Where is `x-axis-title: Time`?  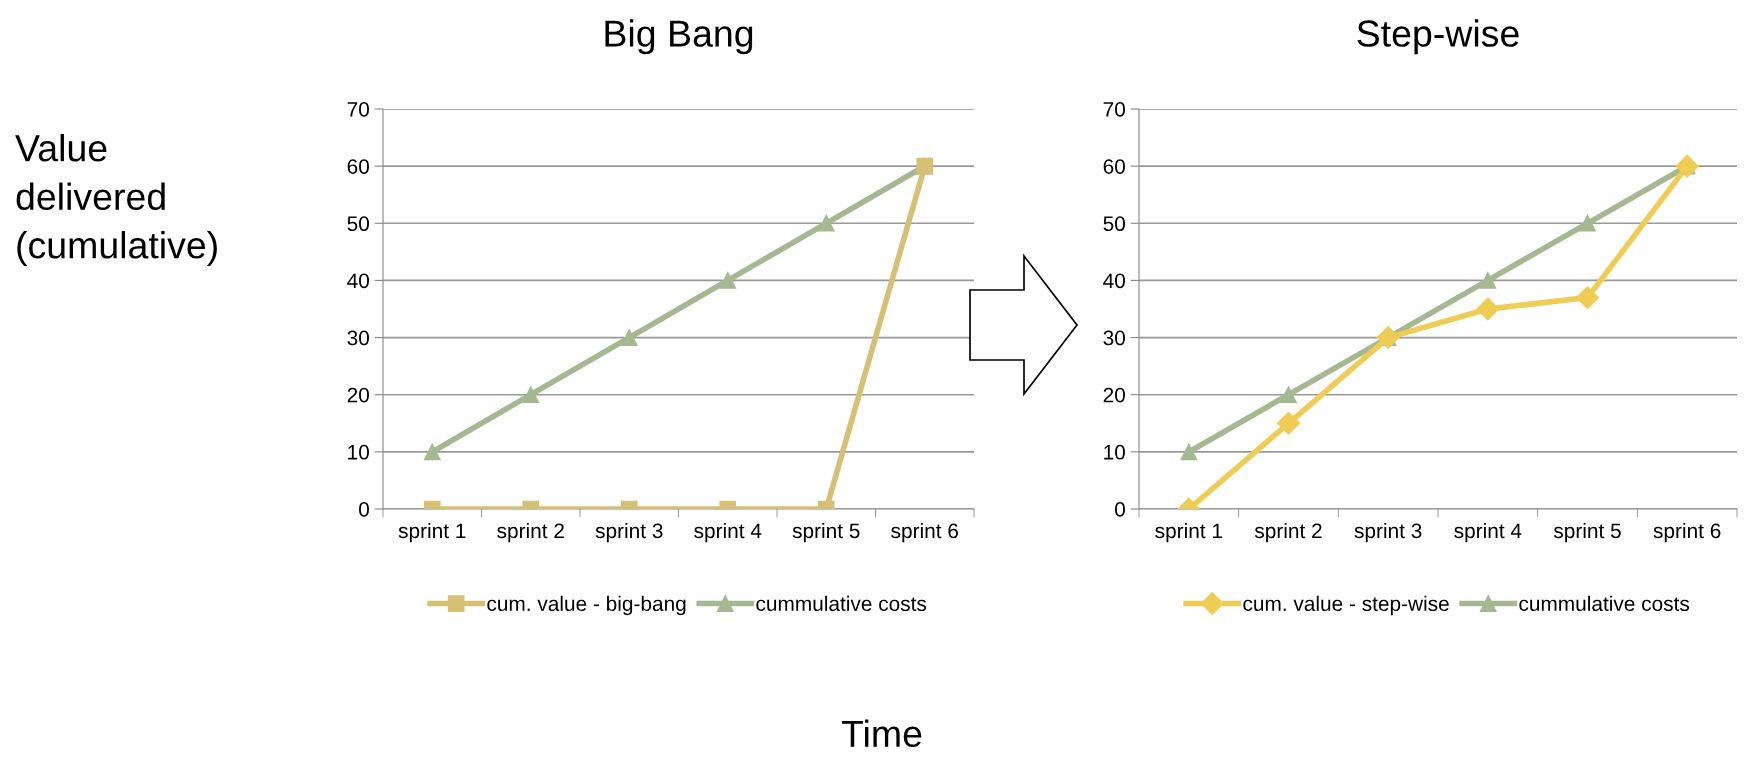
x-axis-title: Time is located at coordinates (881, 733).